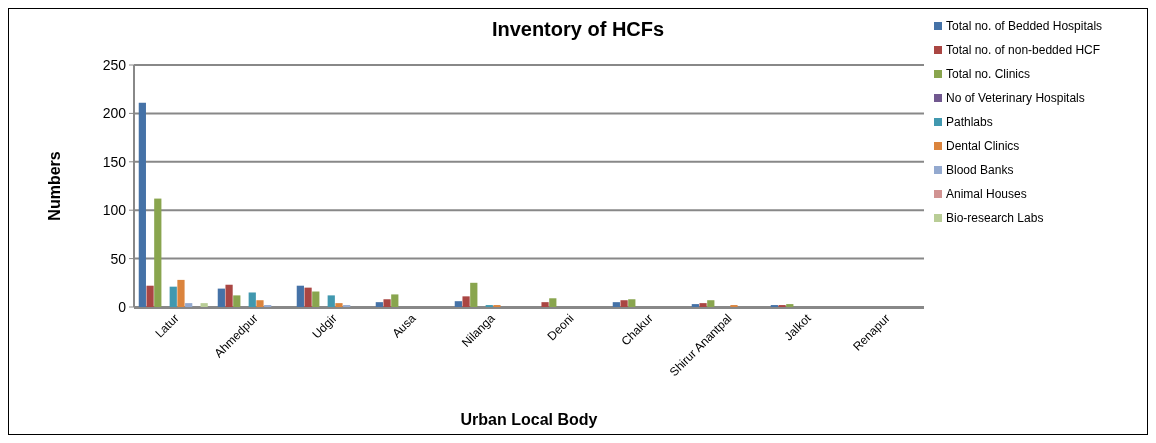 This screenshot has width=1156, height=443. I want to click on legend-label: Dental Clinics, so click(983, 146).